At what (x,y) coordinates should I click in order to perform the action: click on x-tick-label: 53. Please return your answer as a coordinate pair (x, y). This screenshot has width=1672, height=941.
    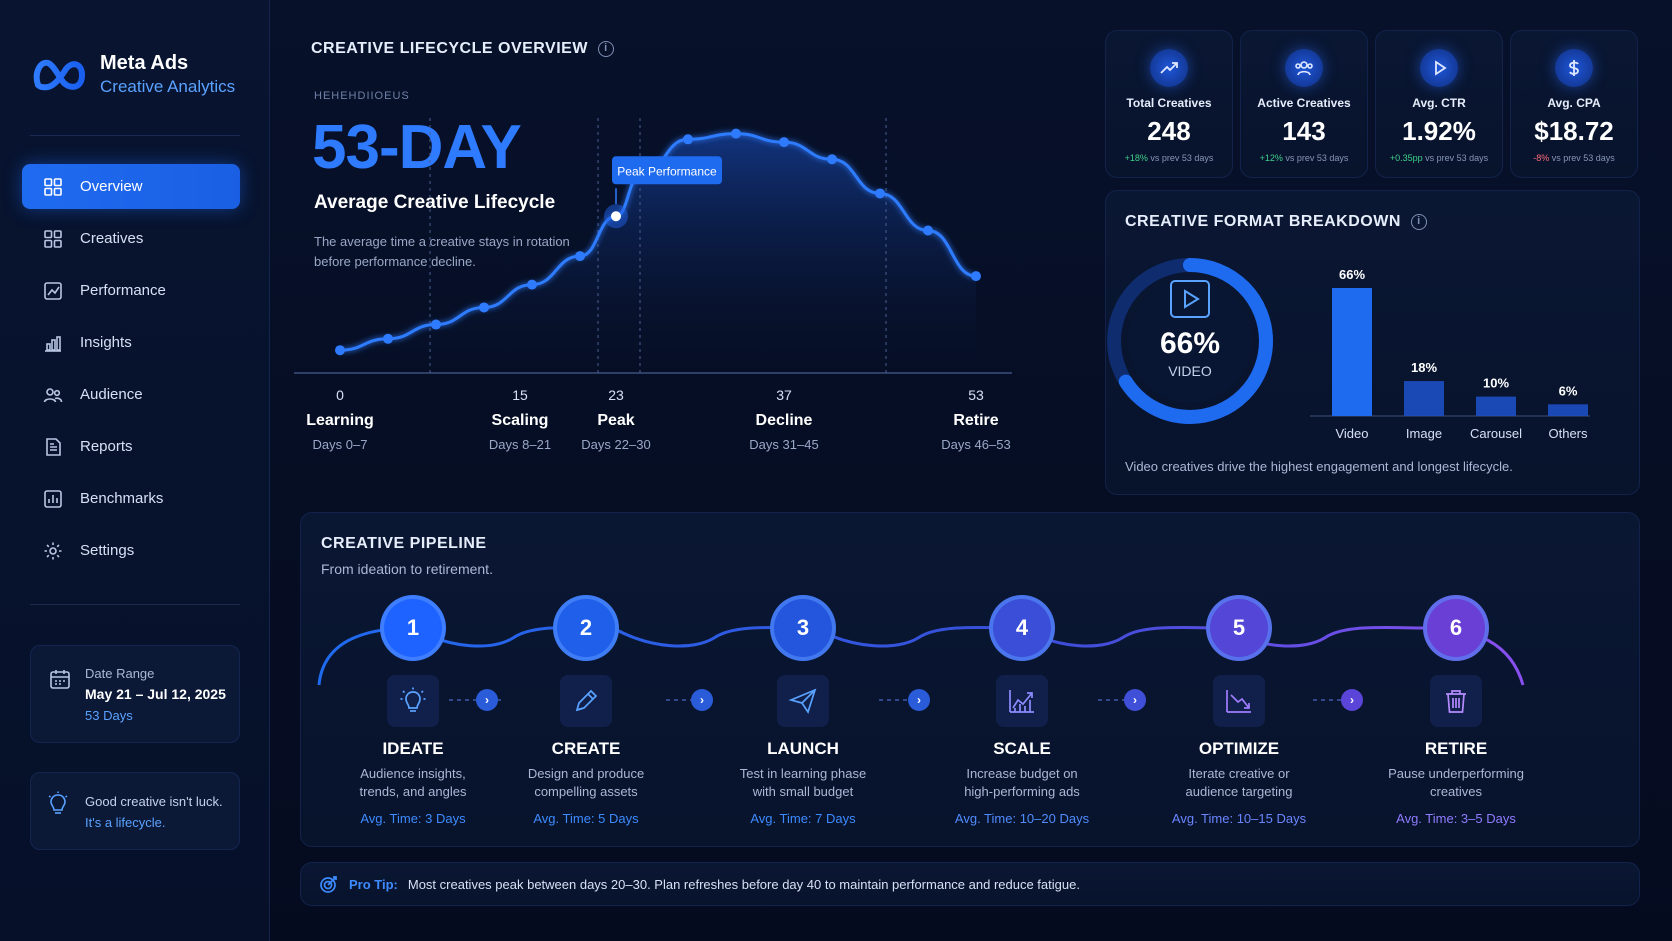
    Looking at the image, I should click on (976, 395).